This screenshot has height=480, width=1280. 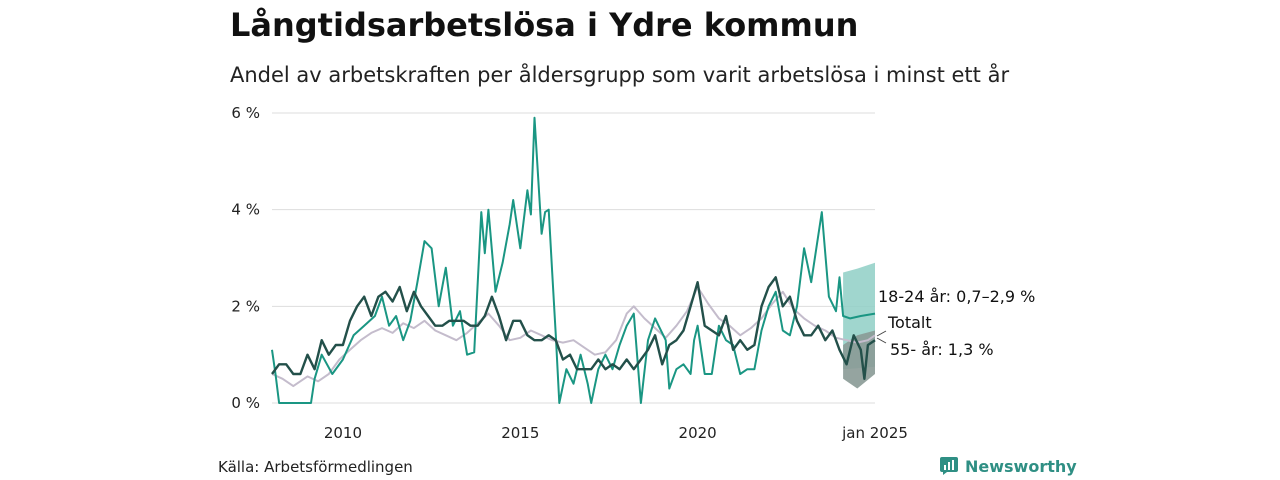 What do you see at coordinates (881, 340) in the screenshot?
I see `senior-label-leader` at bounding box center [881, 340].